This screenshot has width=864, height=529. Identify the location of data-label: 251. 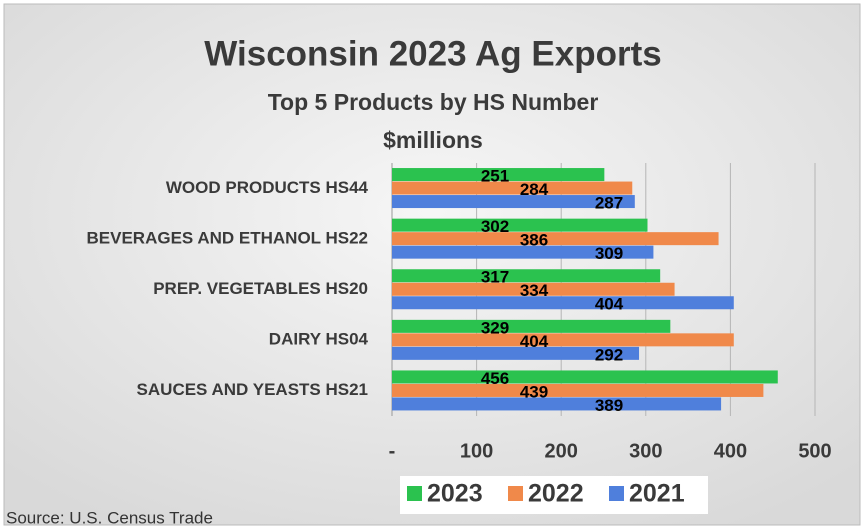
(495, 176).